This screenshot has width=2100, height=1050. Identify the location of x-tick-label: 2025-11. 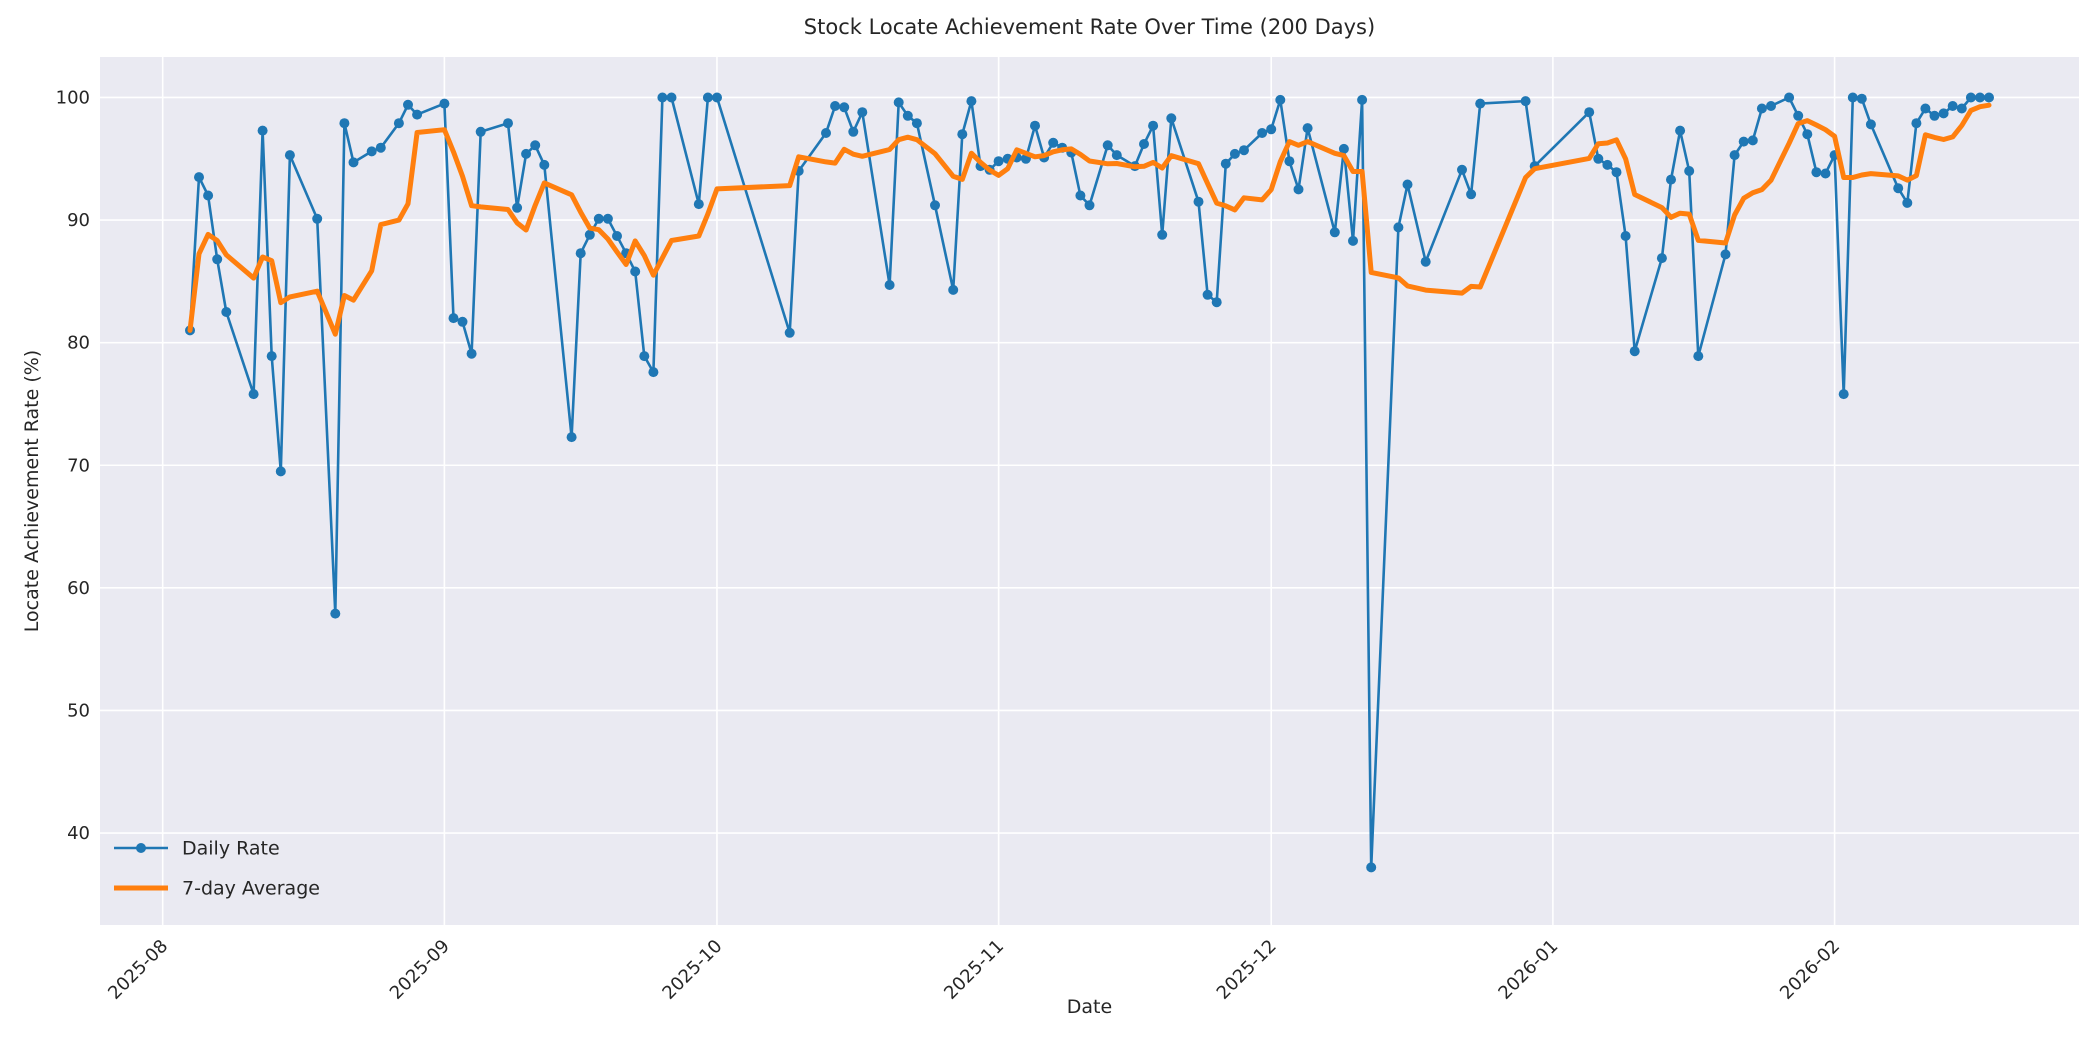
(974, 970).